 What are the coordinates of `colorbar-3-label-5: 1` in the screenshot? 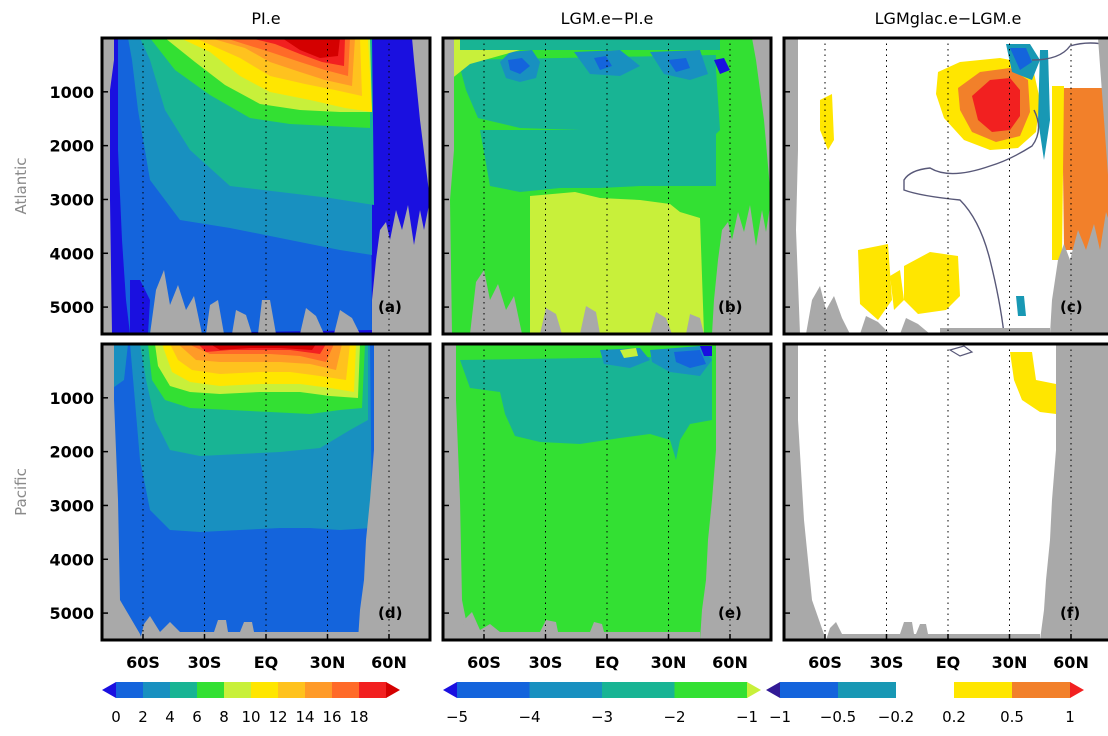 It's located at (1070, 717).